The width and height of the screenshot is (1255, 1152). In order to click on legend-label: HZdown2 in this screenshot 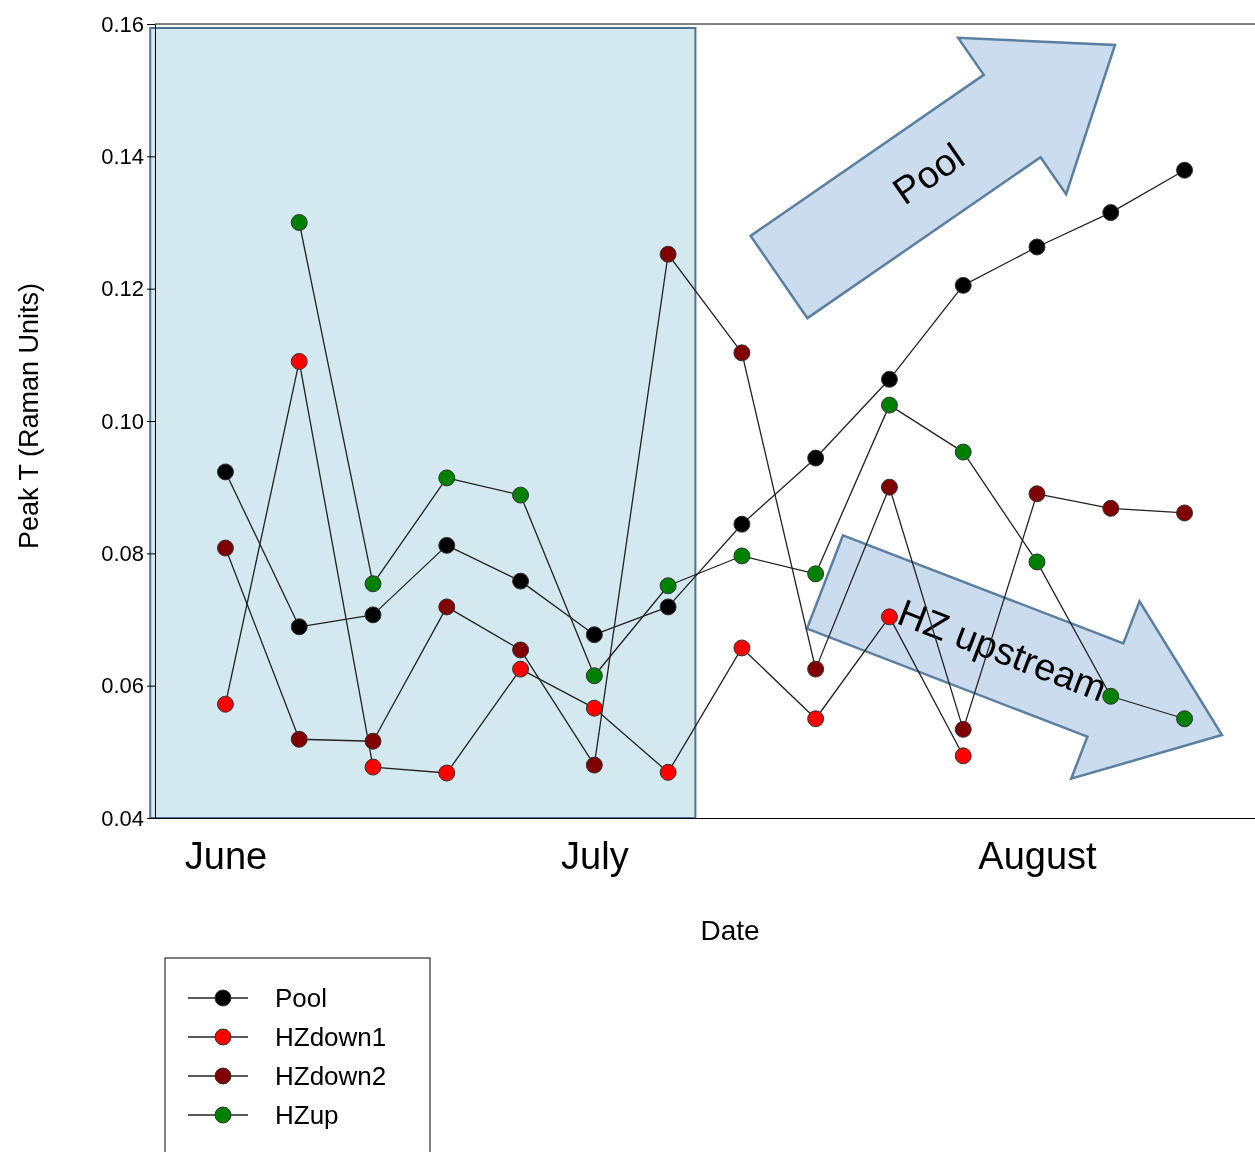, I will do `click(331, 1076)`.